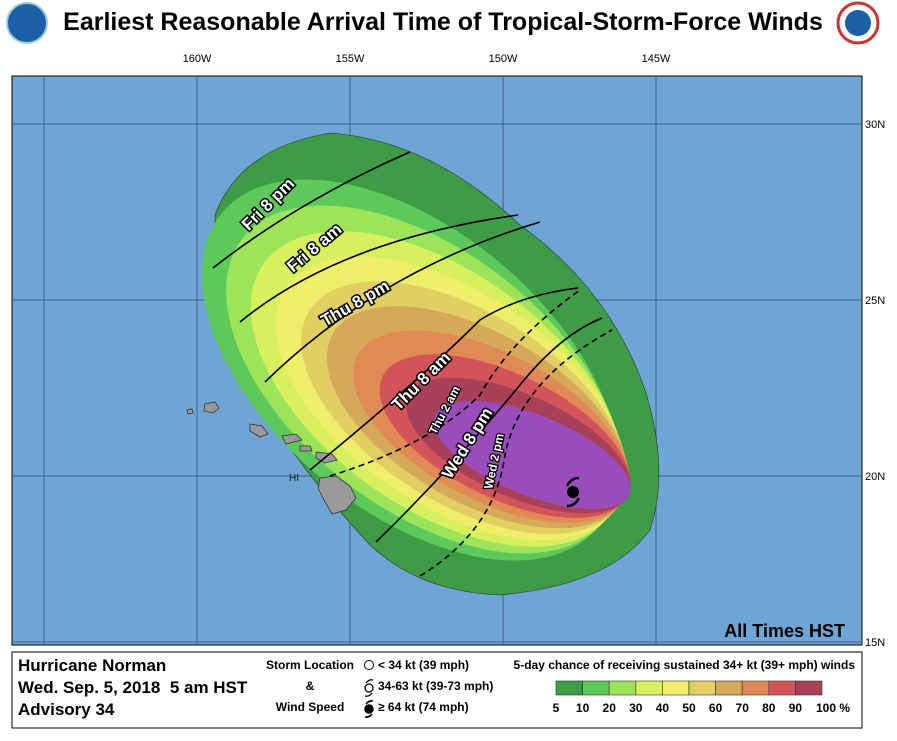  Describe the element at coordinates (716, 708) in the screenshot. I see `legend-label: 60` at that location.